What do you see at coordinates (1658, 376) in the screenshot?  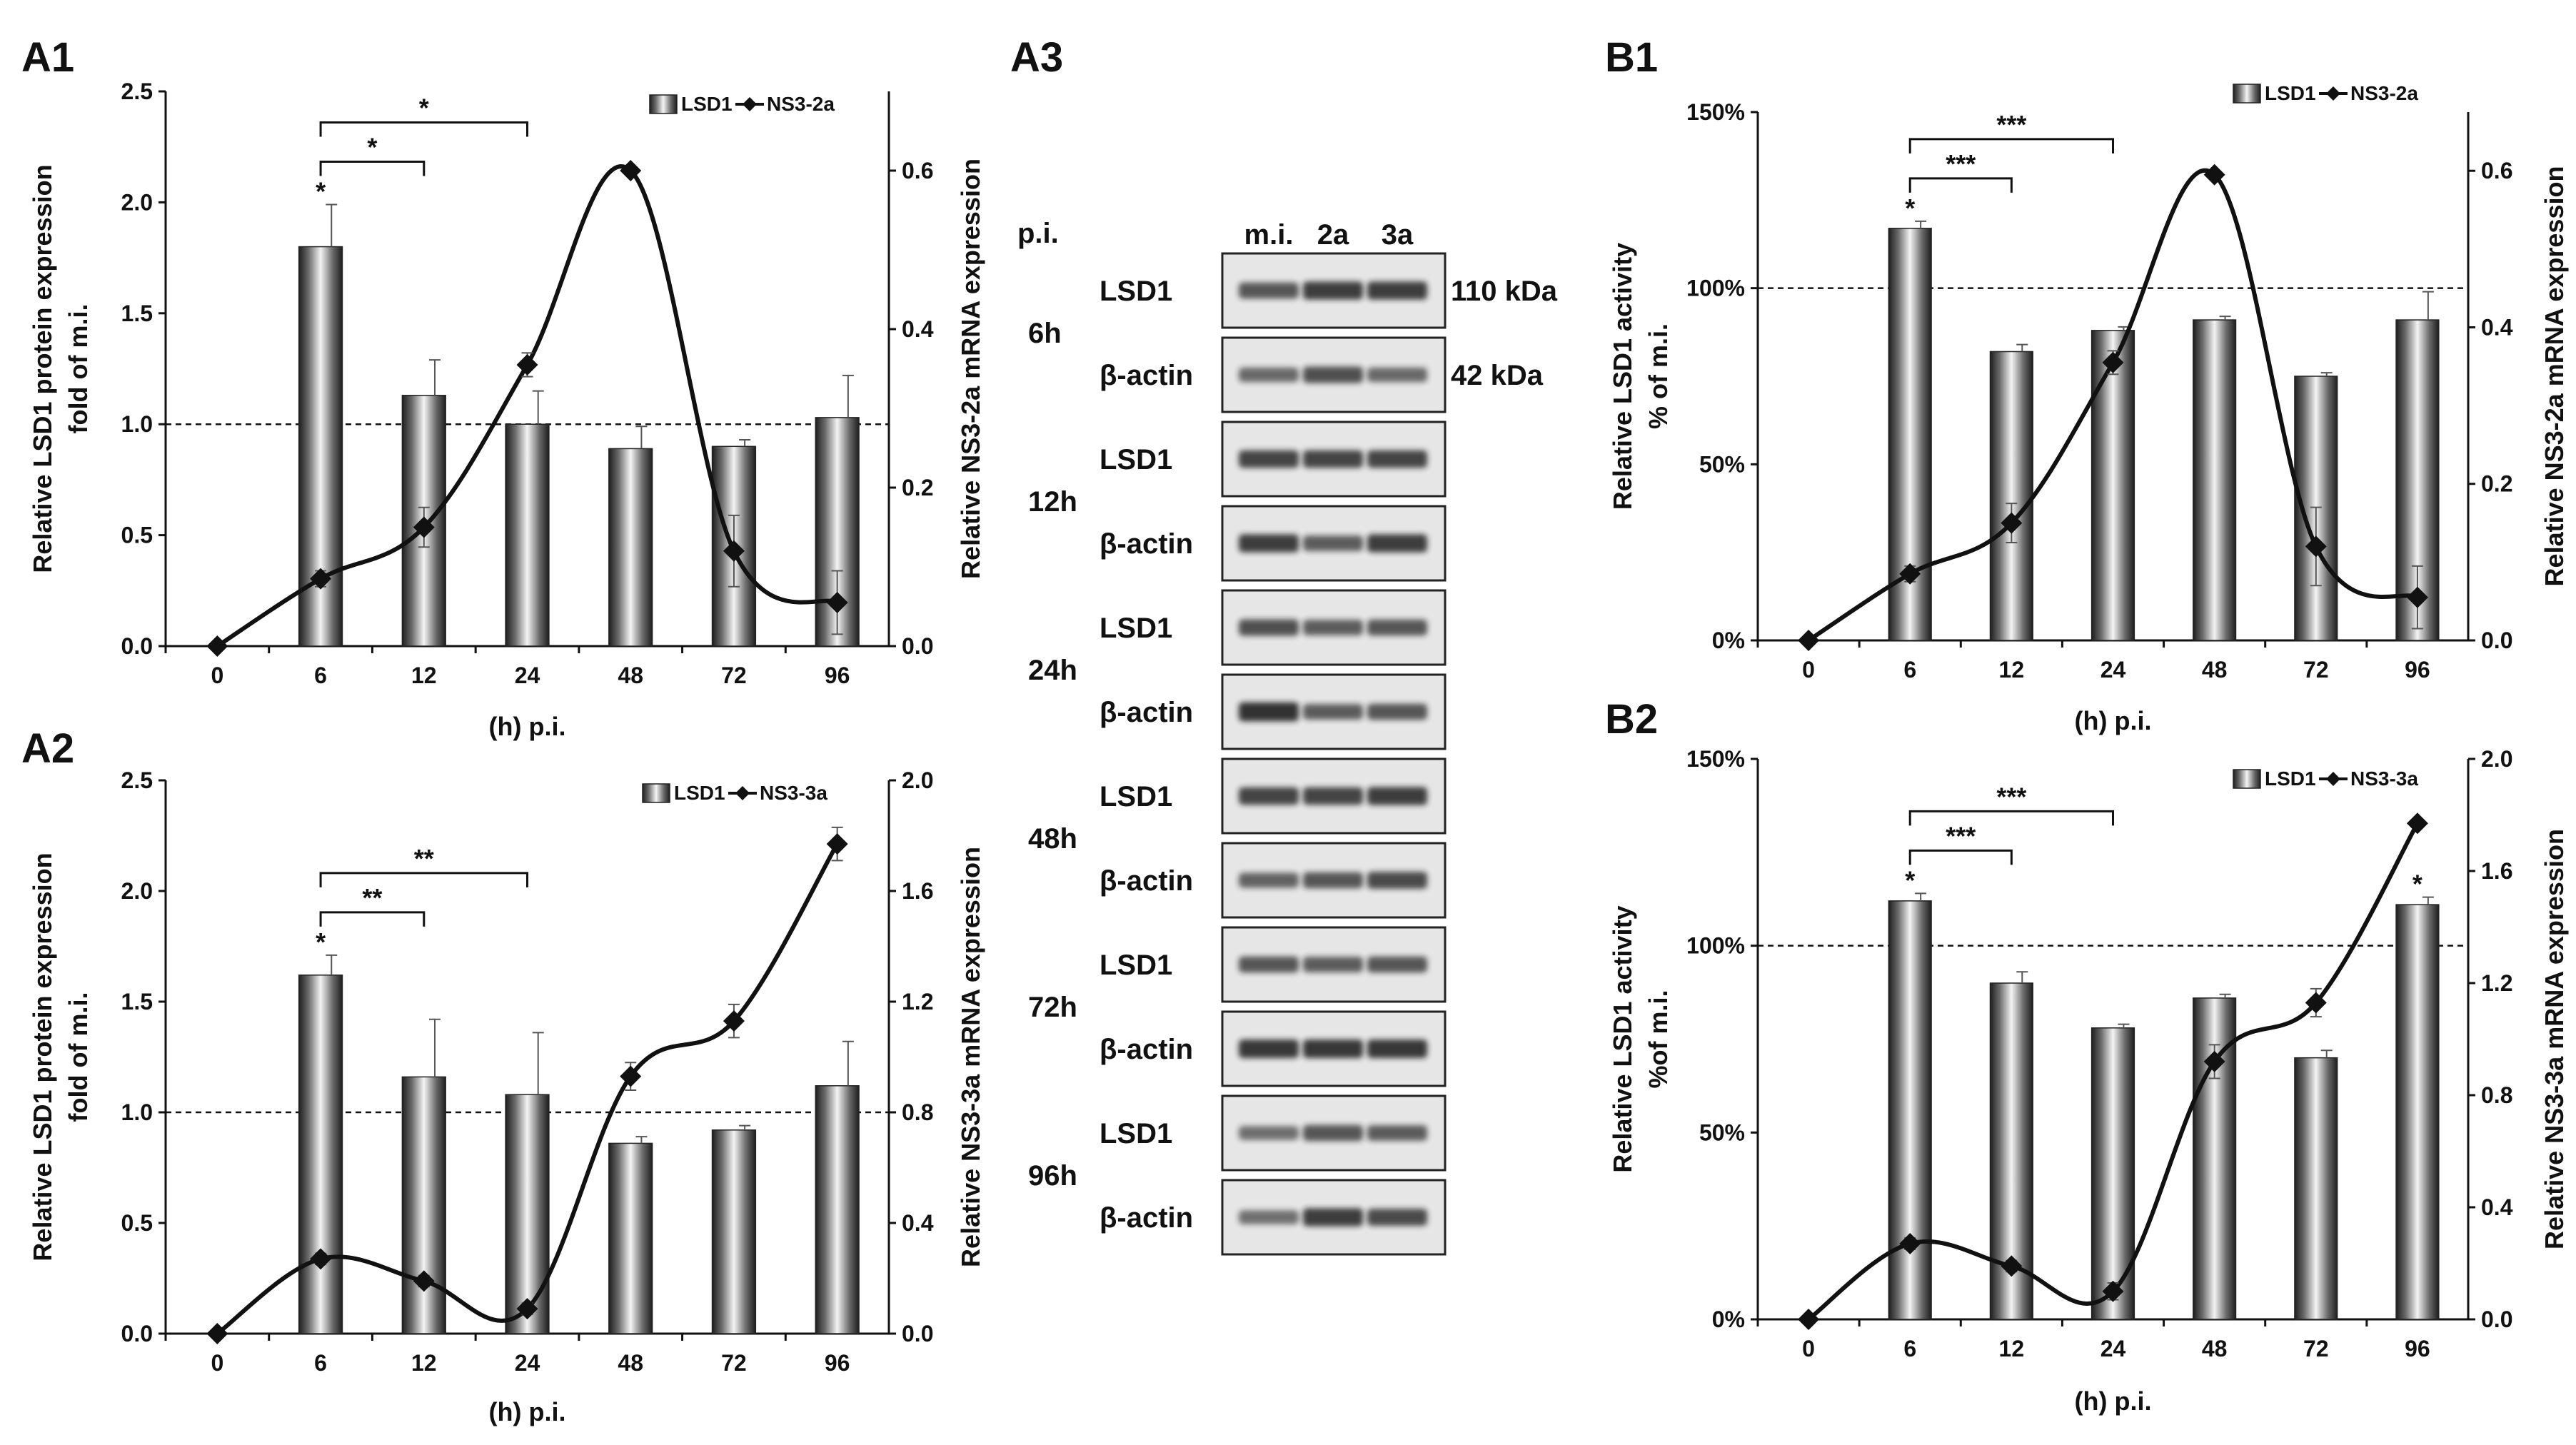 I see `y-axis-subtitle-left: % of m.i.` at bounding box center [1658, 376].